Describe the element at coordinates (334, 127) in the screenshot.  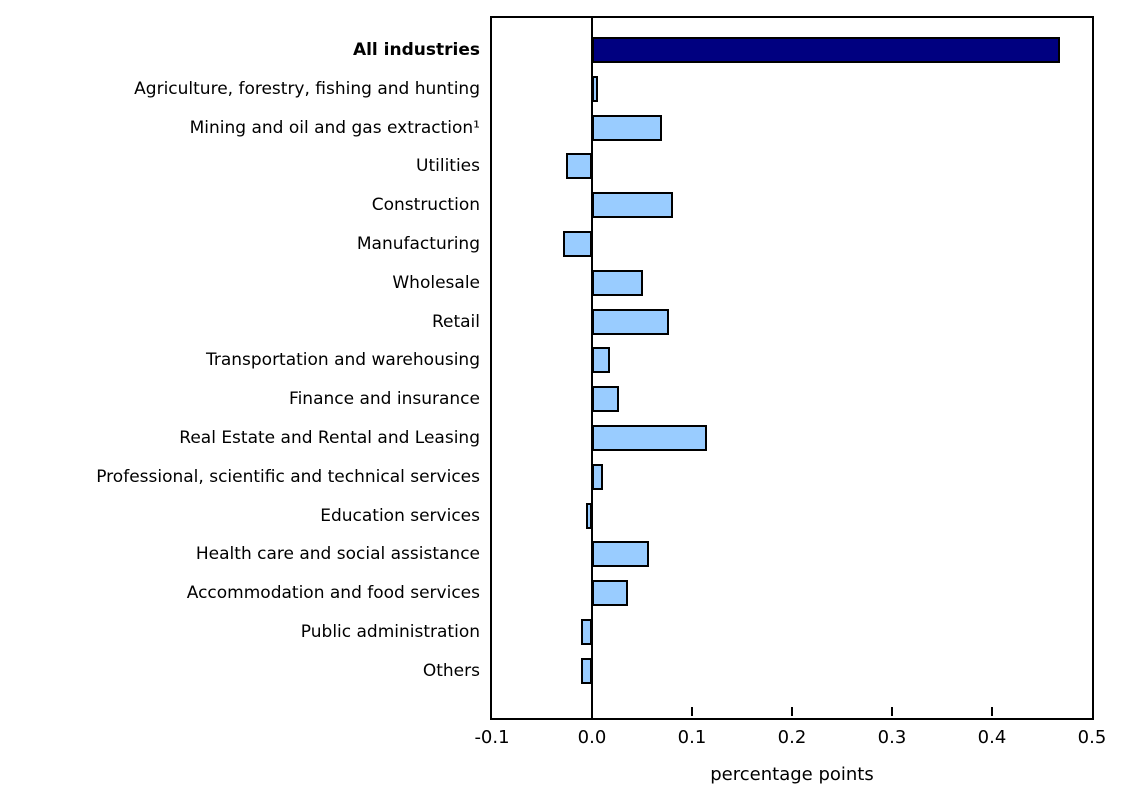
I see `category-label-mining-and-oil-and-gas-extraction: Mining and oil and gas extraction¹` at that location.